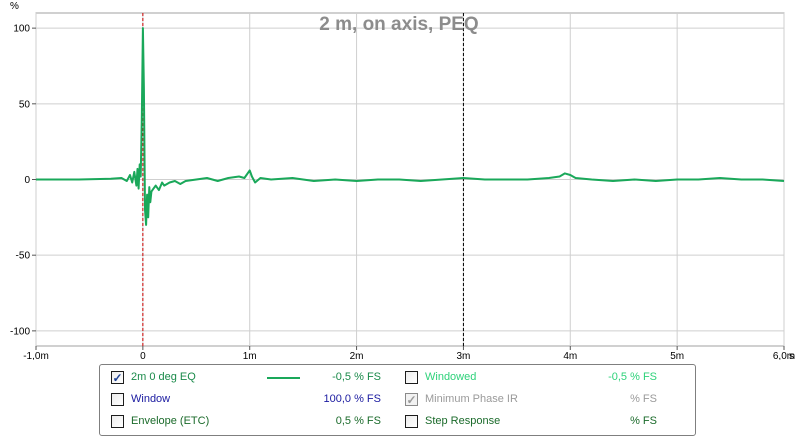 Image resolution: width=800 pixels, height=438 pixels. I want to click on y-tick-label: 50, so click(25, 104).